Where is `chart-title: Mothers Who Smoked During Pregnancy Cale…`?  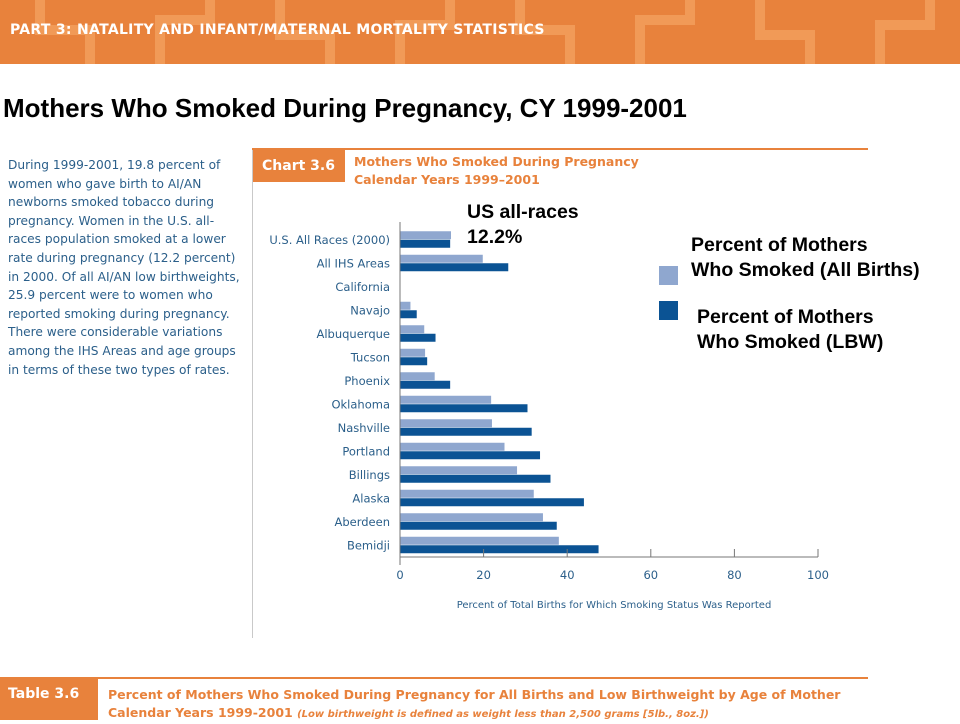
chart-title: Mothers Who Smoked During Pregnancy Cale… is located at coordinates (496, 171).